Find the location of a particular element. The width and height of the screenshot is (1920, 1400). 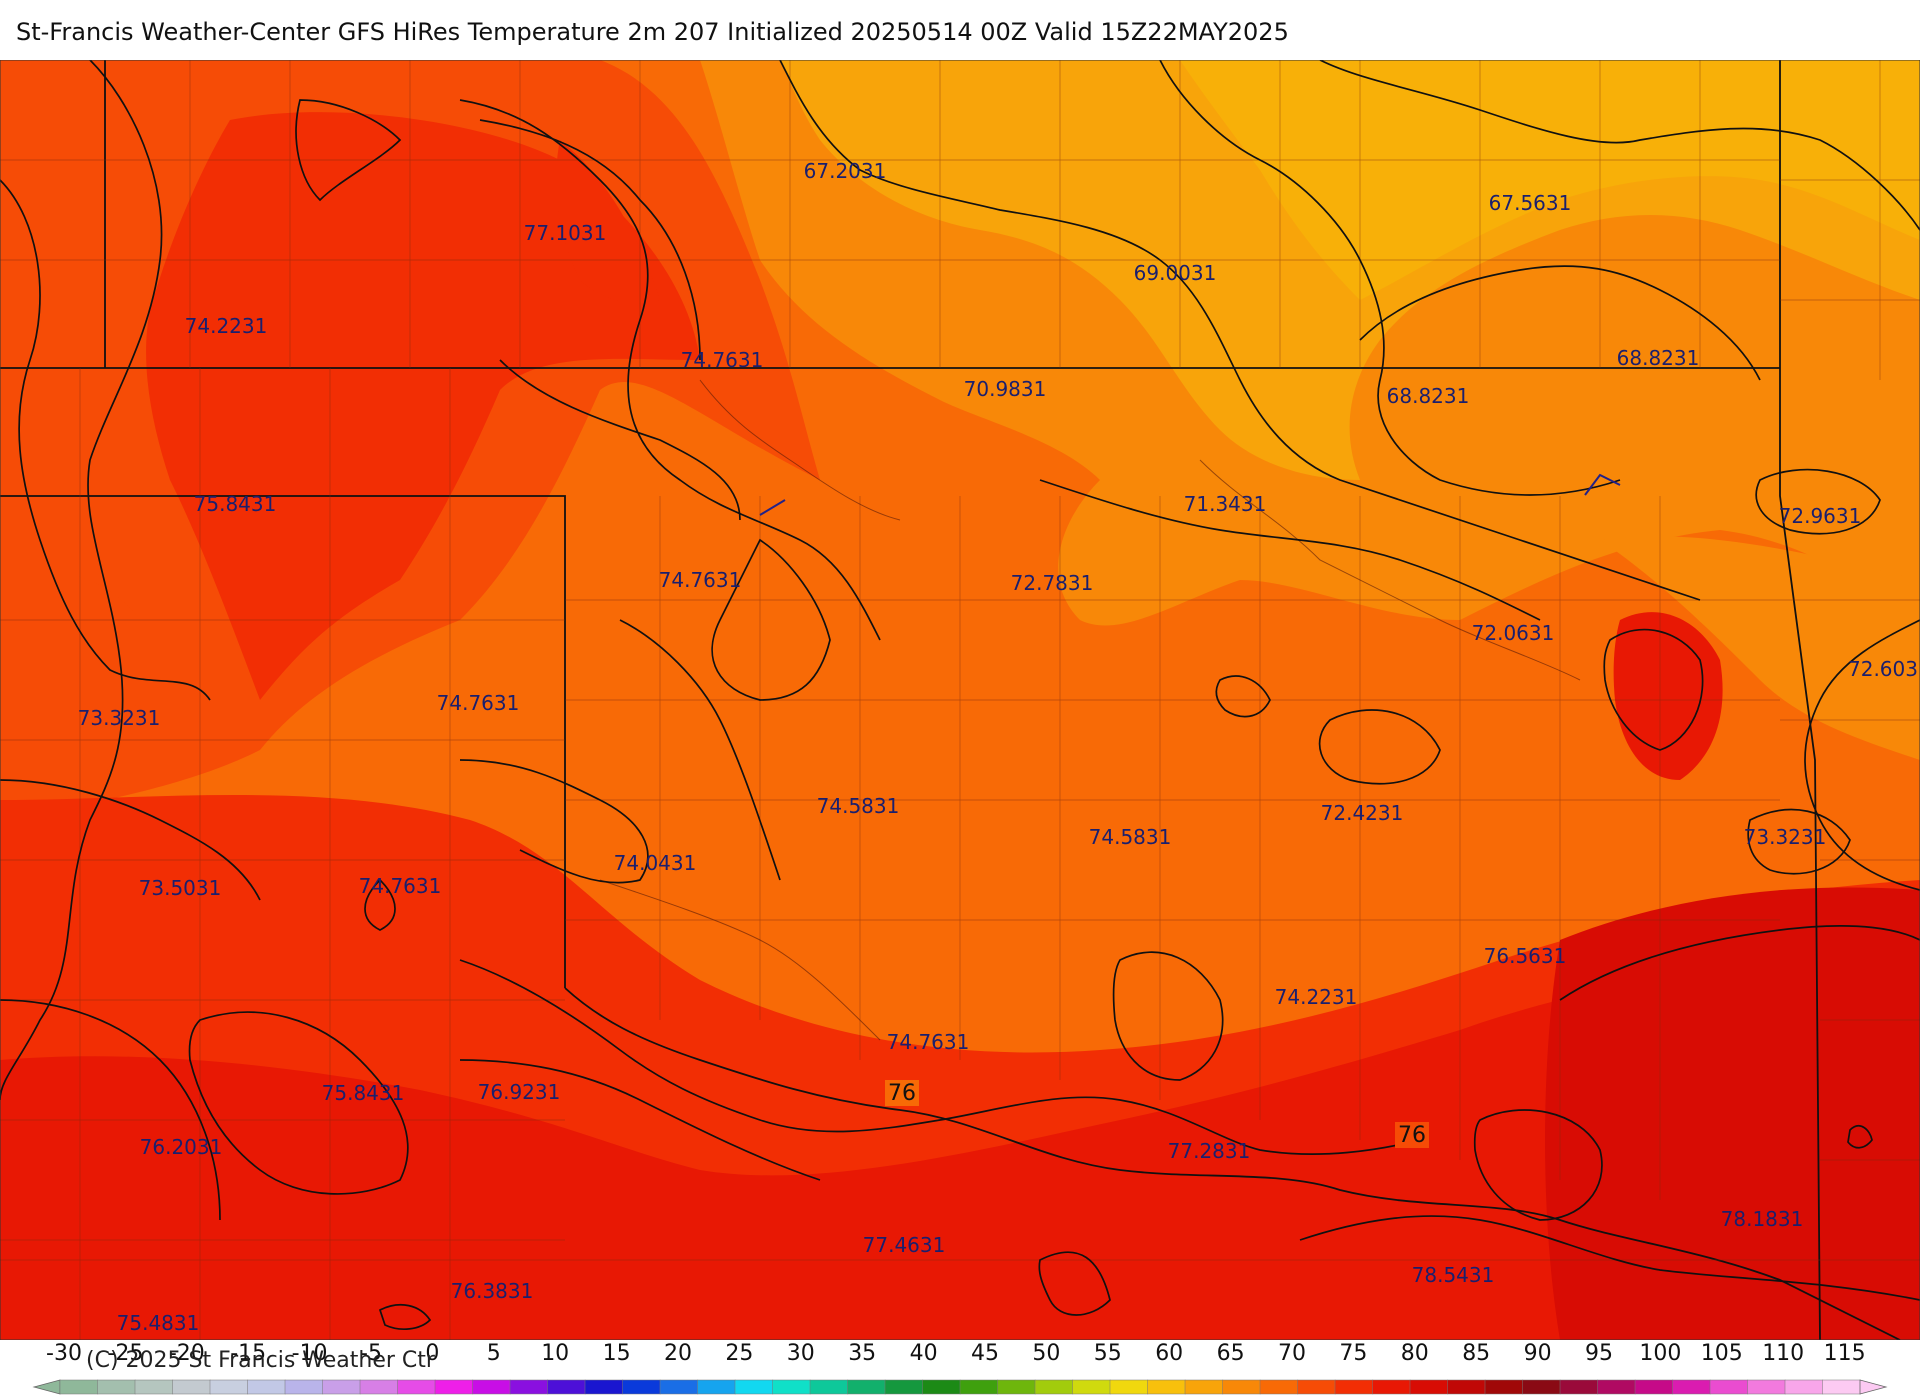

color-scale-tick-label: 30 is located at coordinates (801, 1353).